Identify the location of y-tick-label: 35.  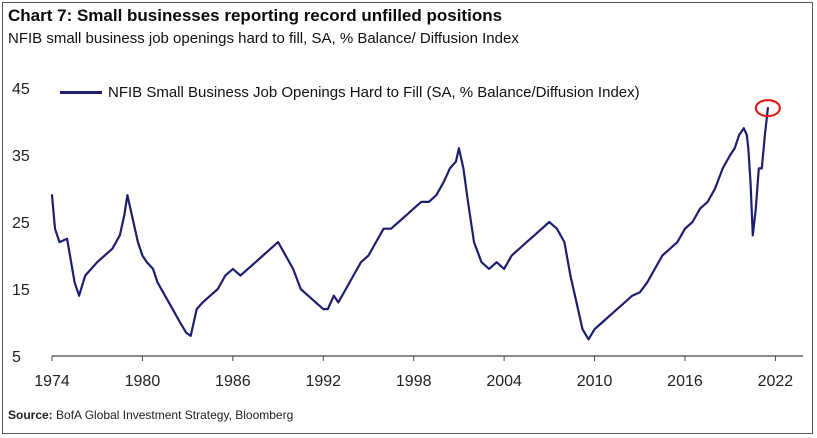
(21, 156).